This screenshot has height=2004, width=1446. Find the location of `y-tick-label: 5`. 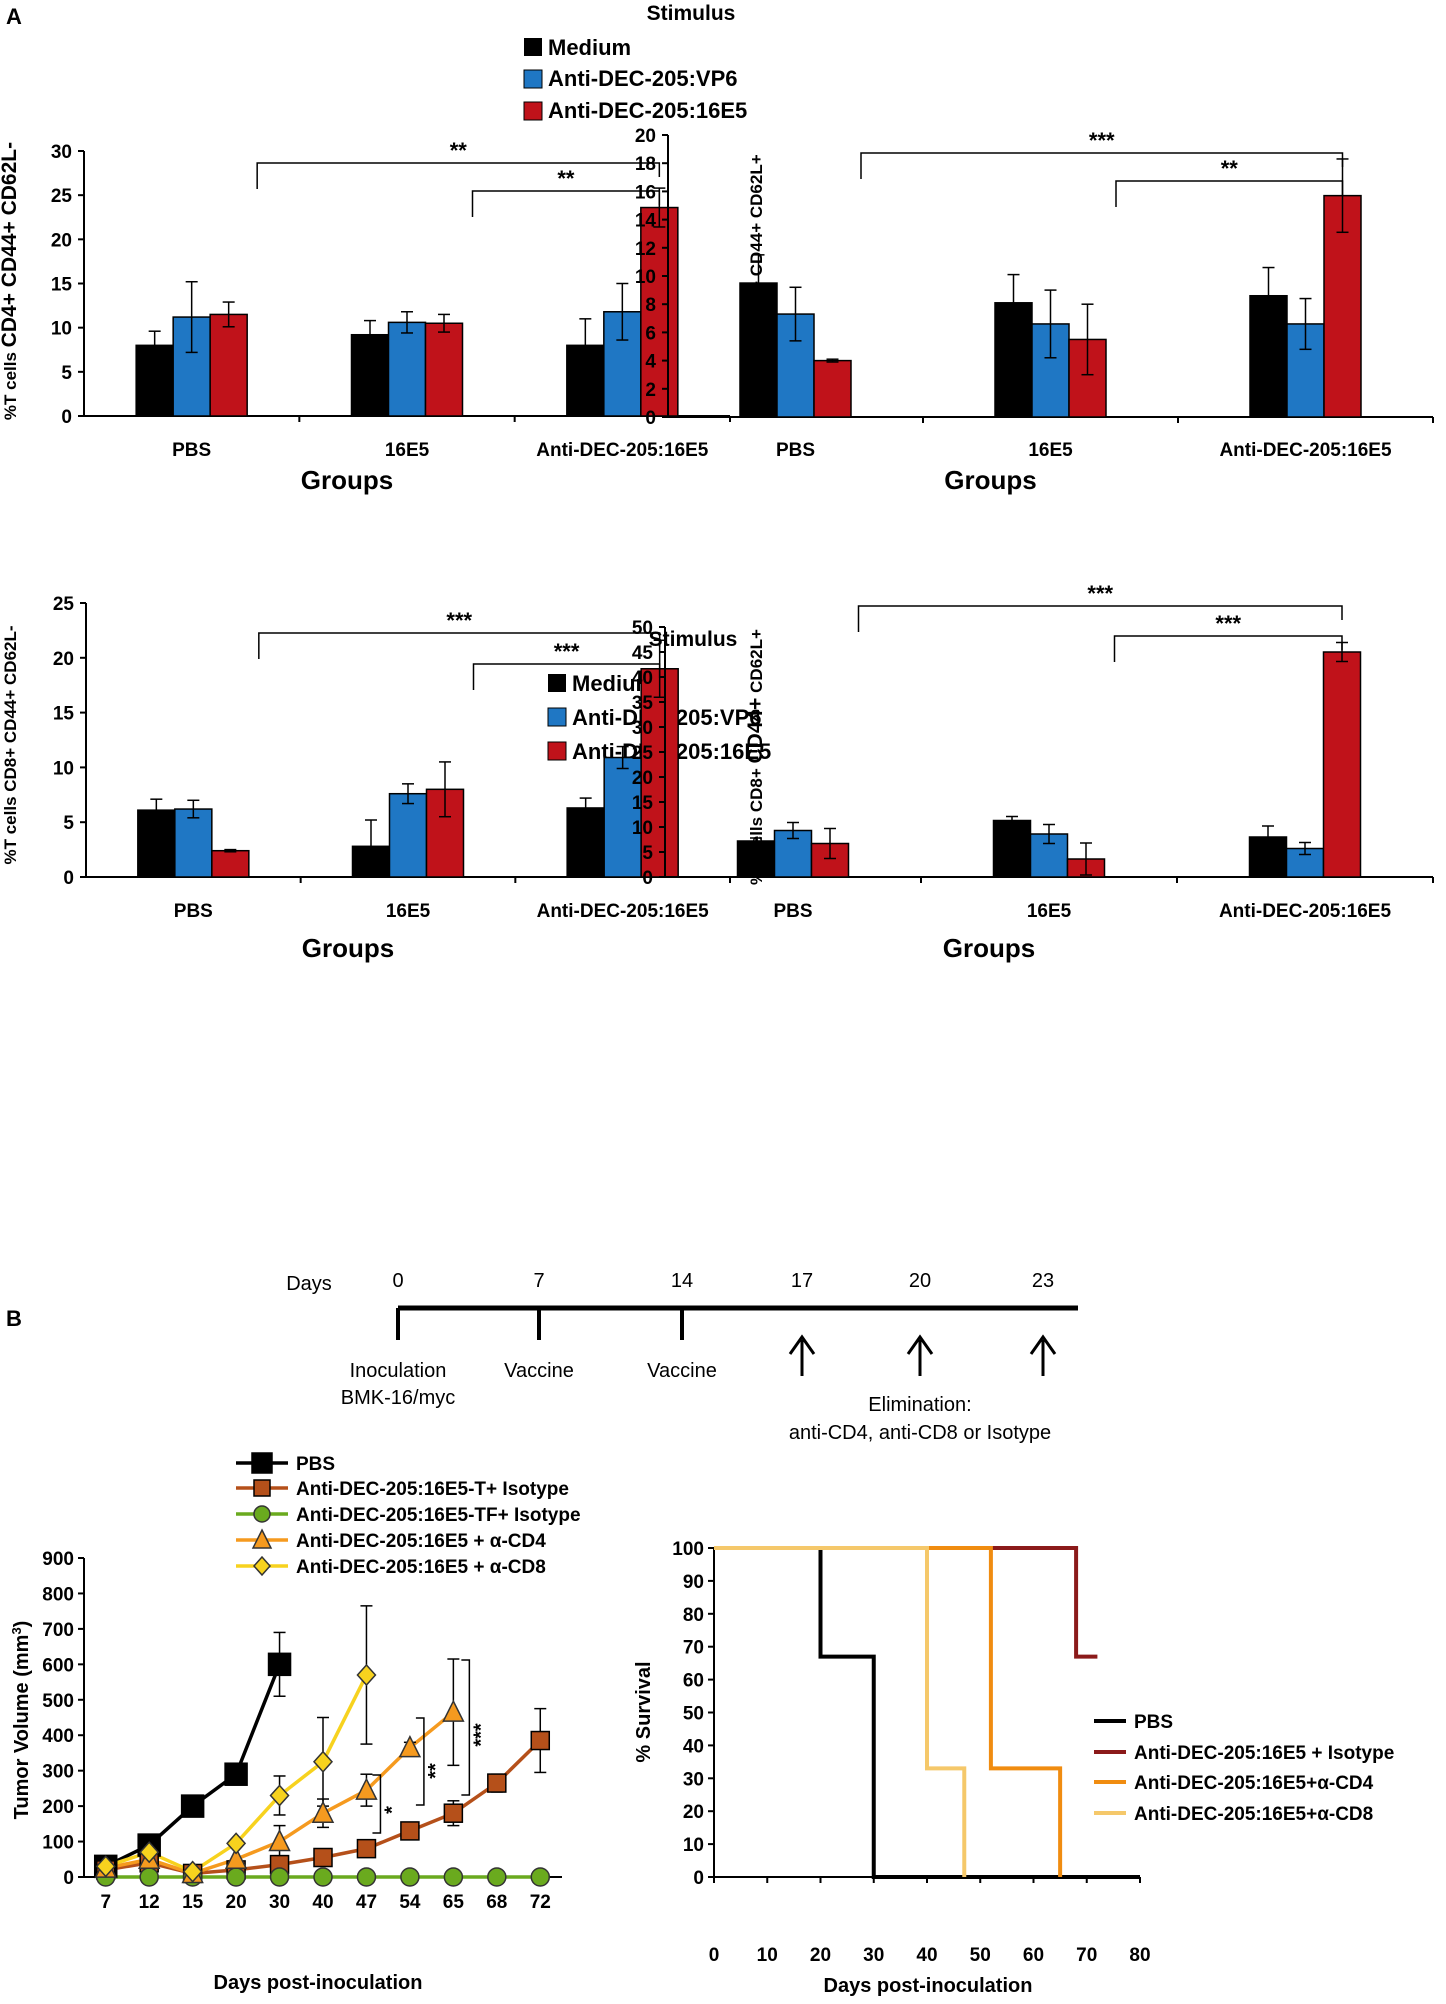

y-tick-label: 5 is located at coordinates (647, 853).